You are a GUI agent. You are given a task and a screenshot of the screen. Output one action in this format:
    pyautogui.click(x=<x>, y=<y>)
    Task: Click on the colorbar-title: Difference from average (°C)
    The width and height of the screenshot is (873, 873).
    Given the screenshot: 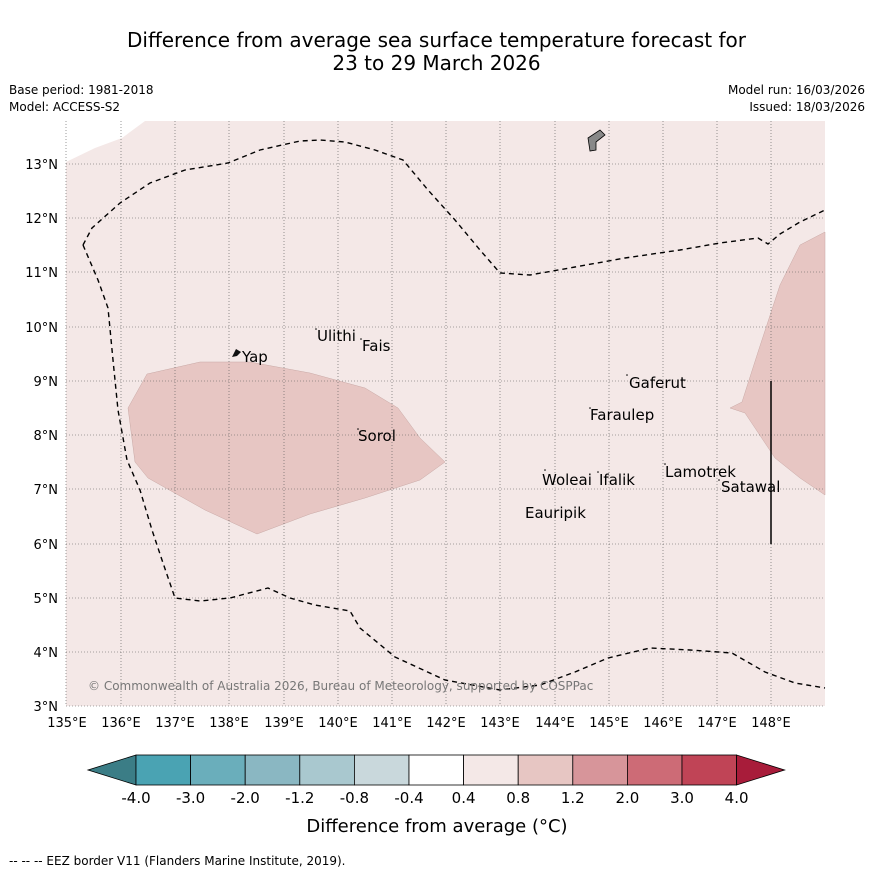 What is the action you would take?
    pyautogui.click(x=436, y=826)
    